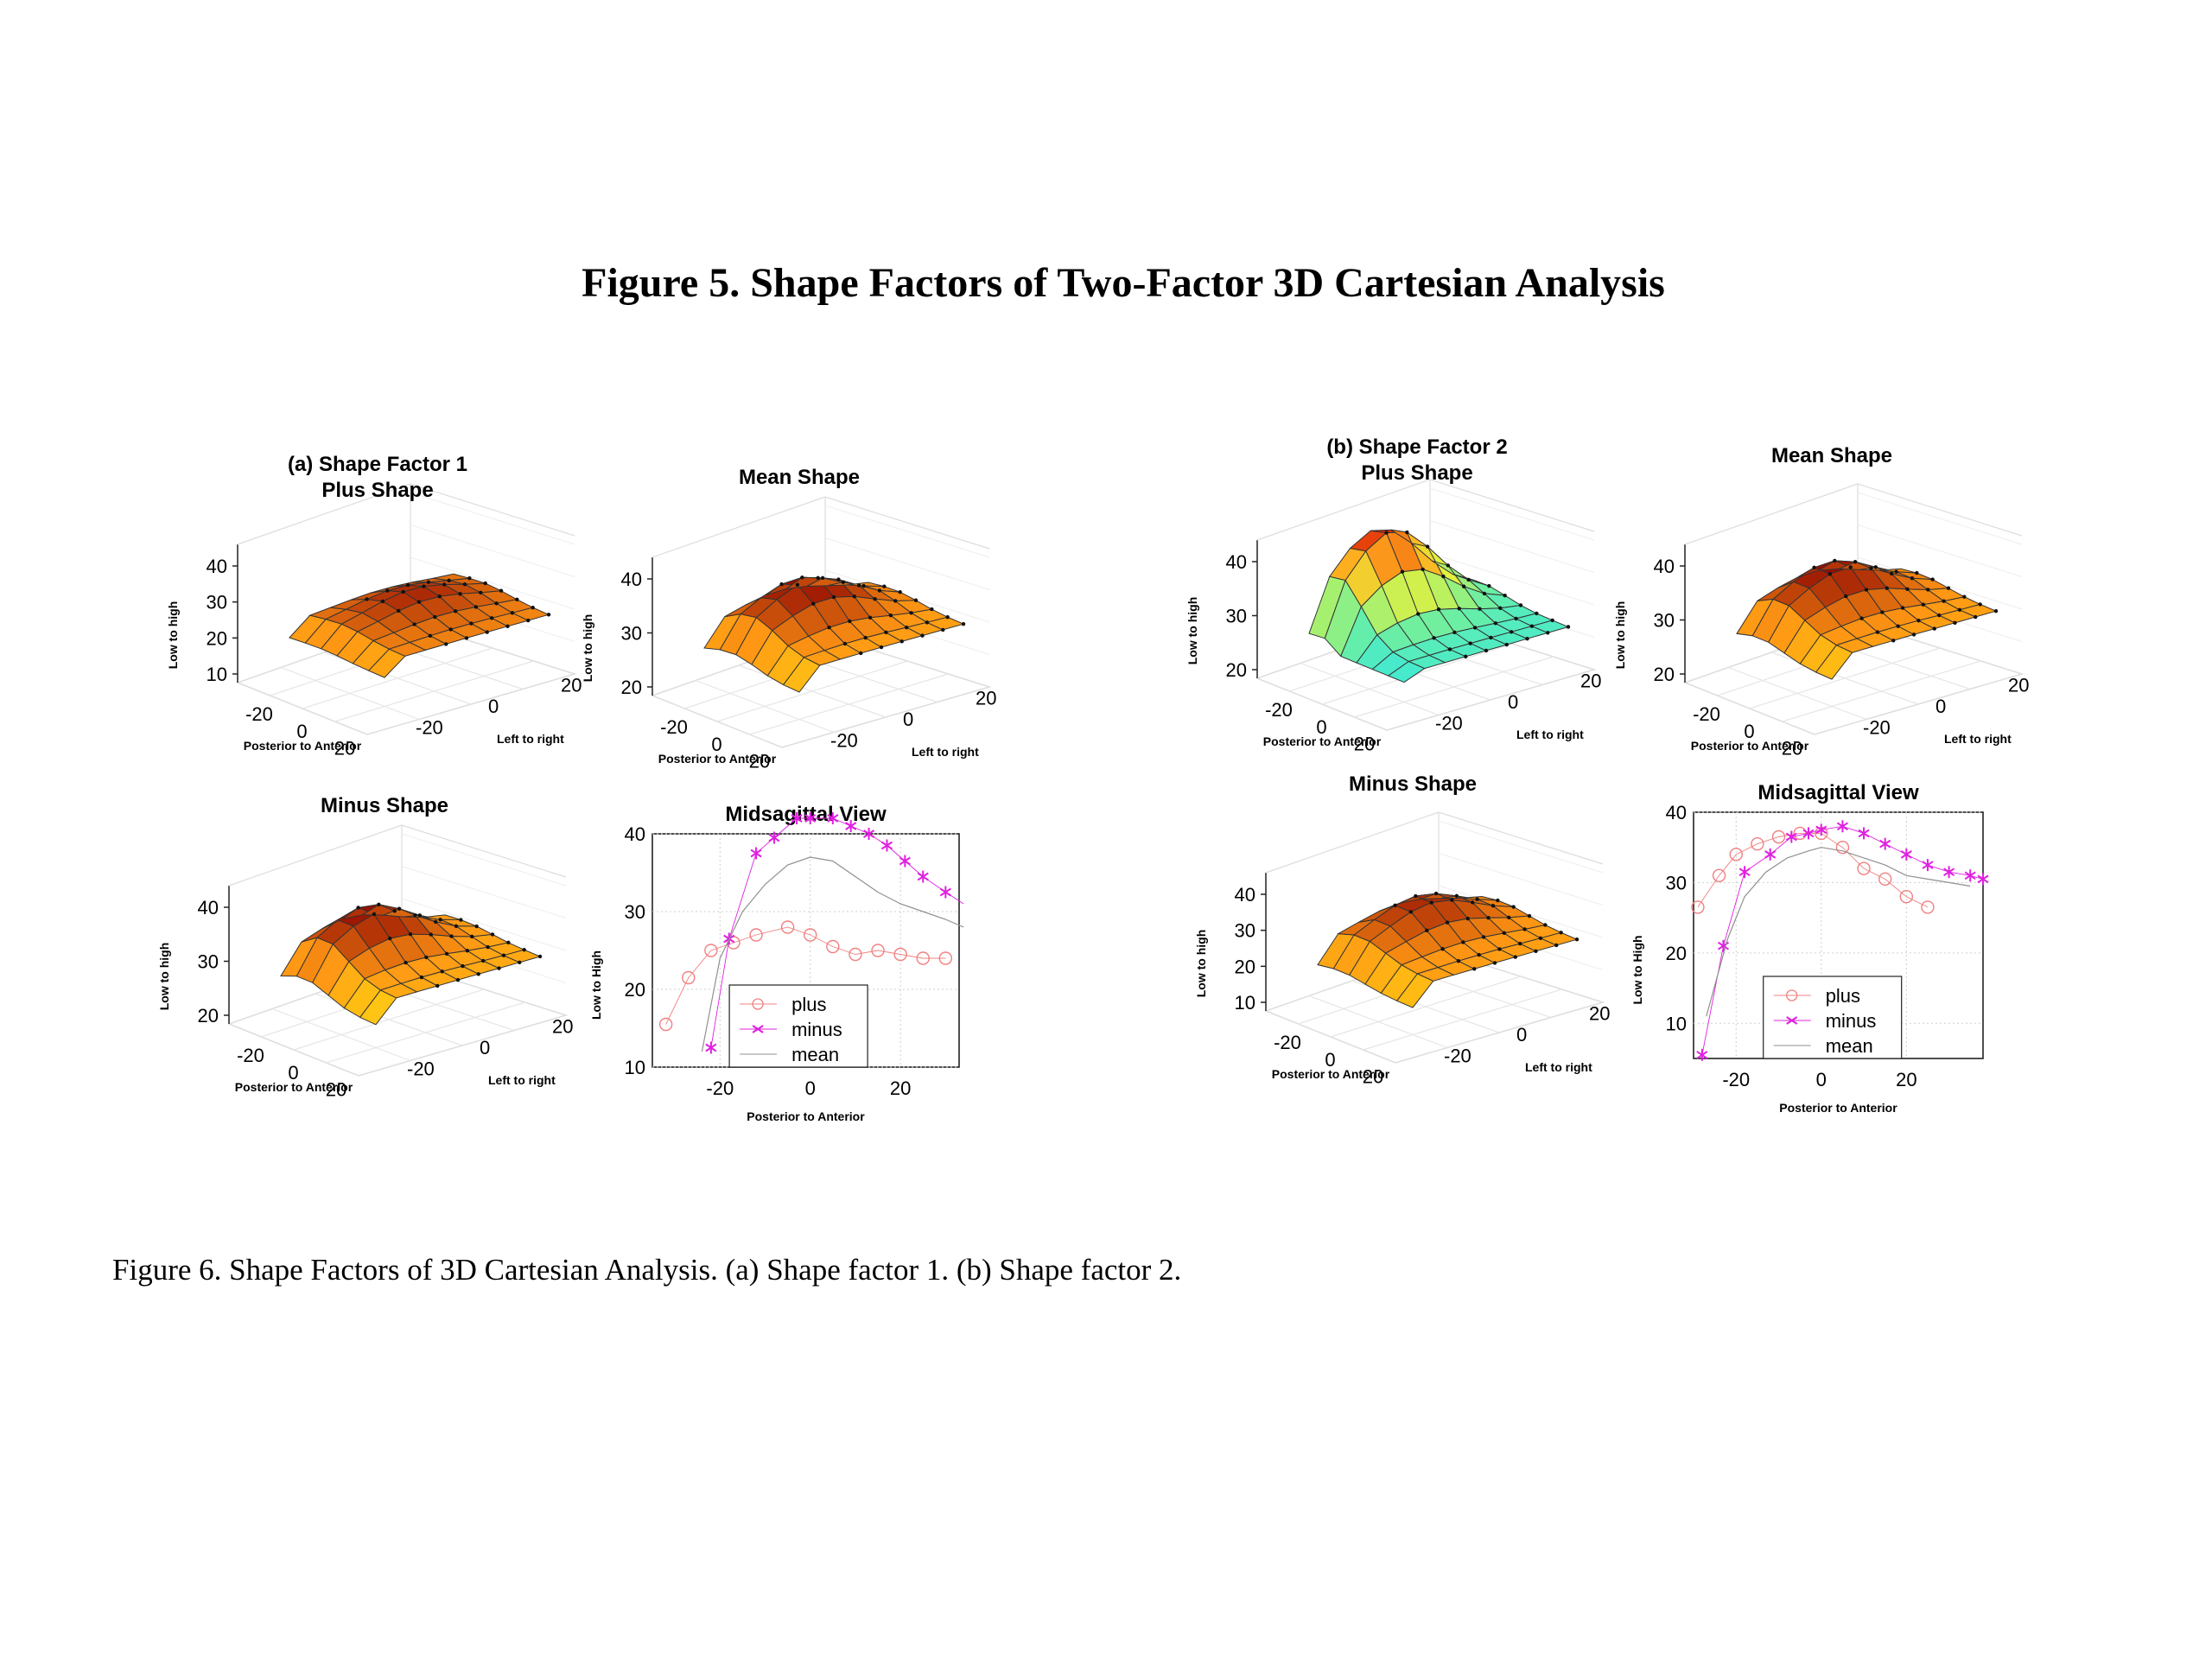 Image resolution: width=2212 pixels, height=1659 pixels. What do you see at coordinates (1637, 969) in the screenshot?
I see `y-axis-label: Low to High` at bounding box center [1637, 969].